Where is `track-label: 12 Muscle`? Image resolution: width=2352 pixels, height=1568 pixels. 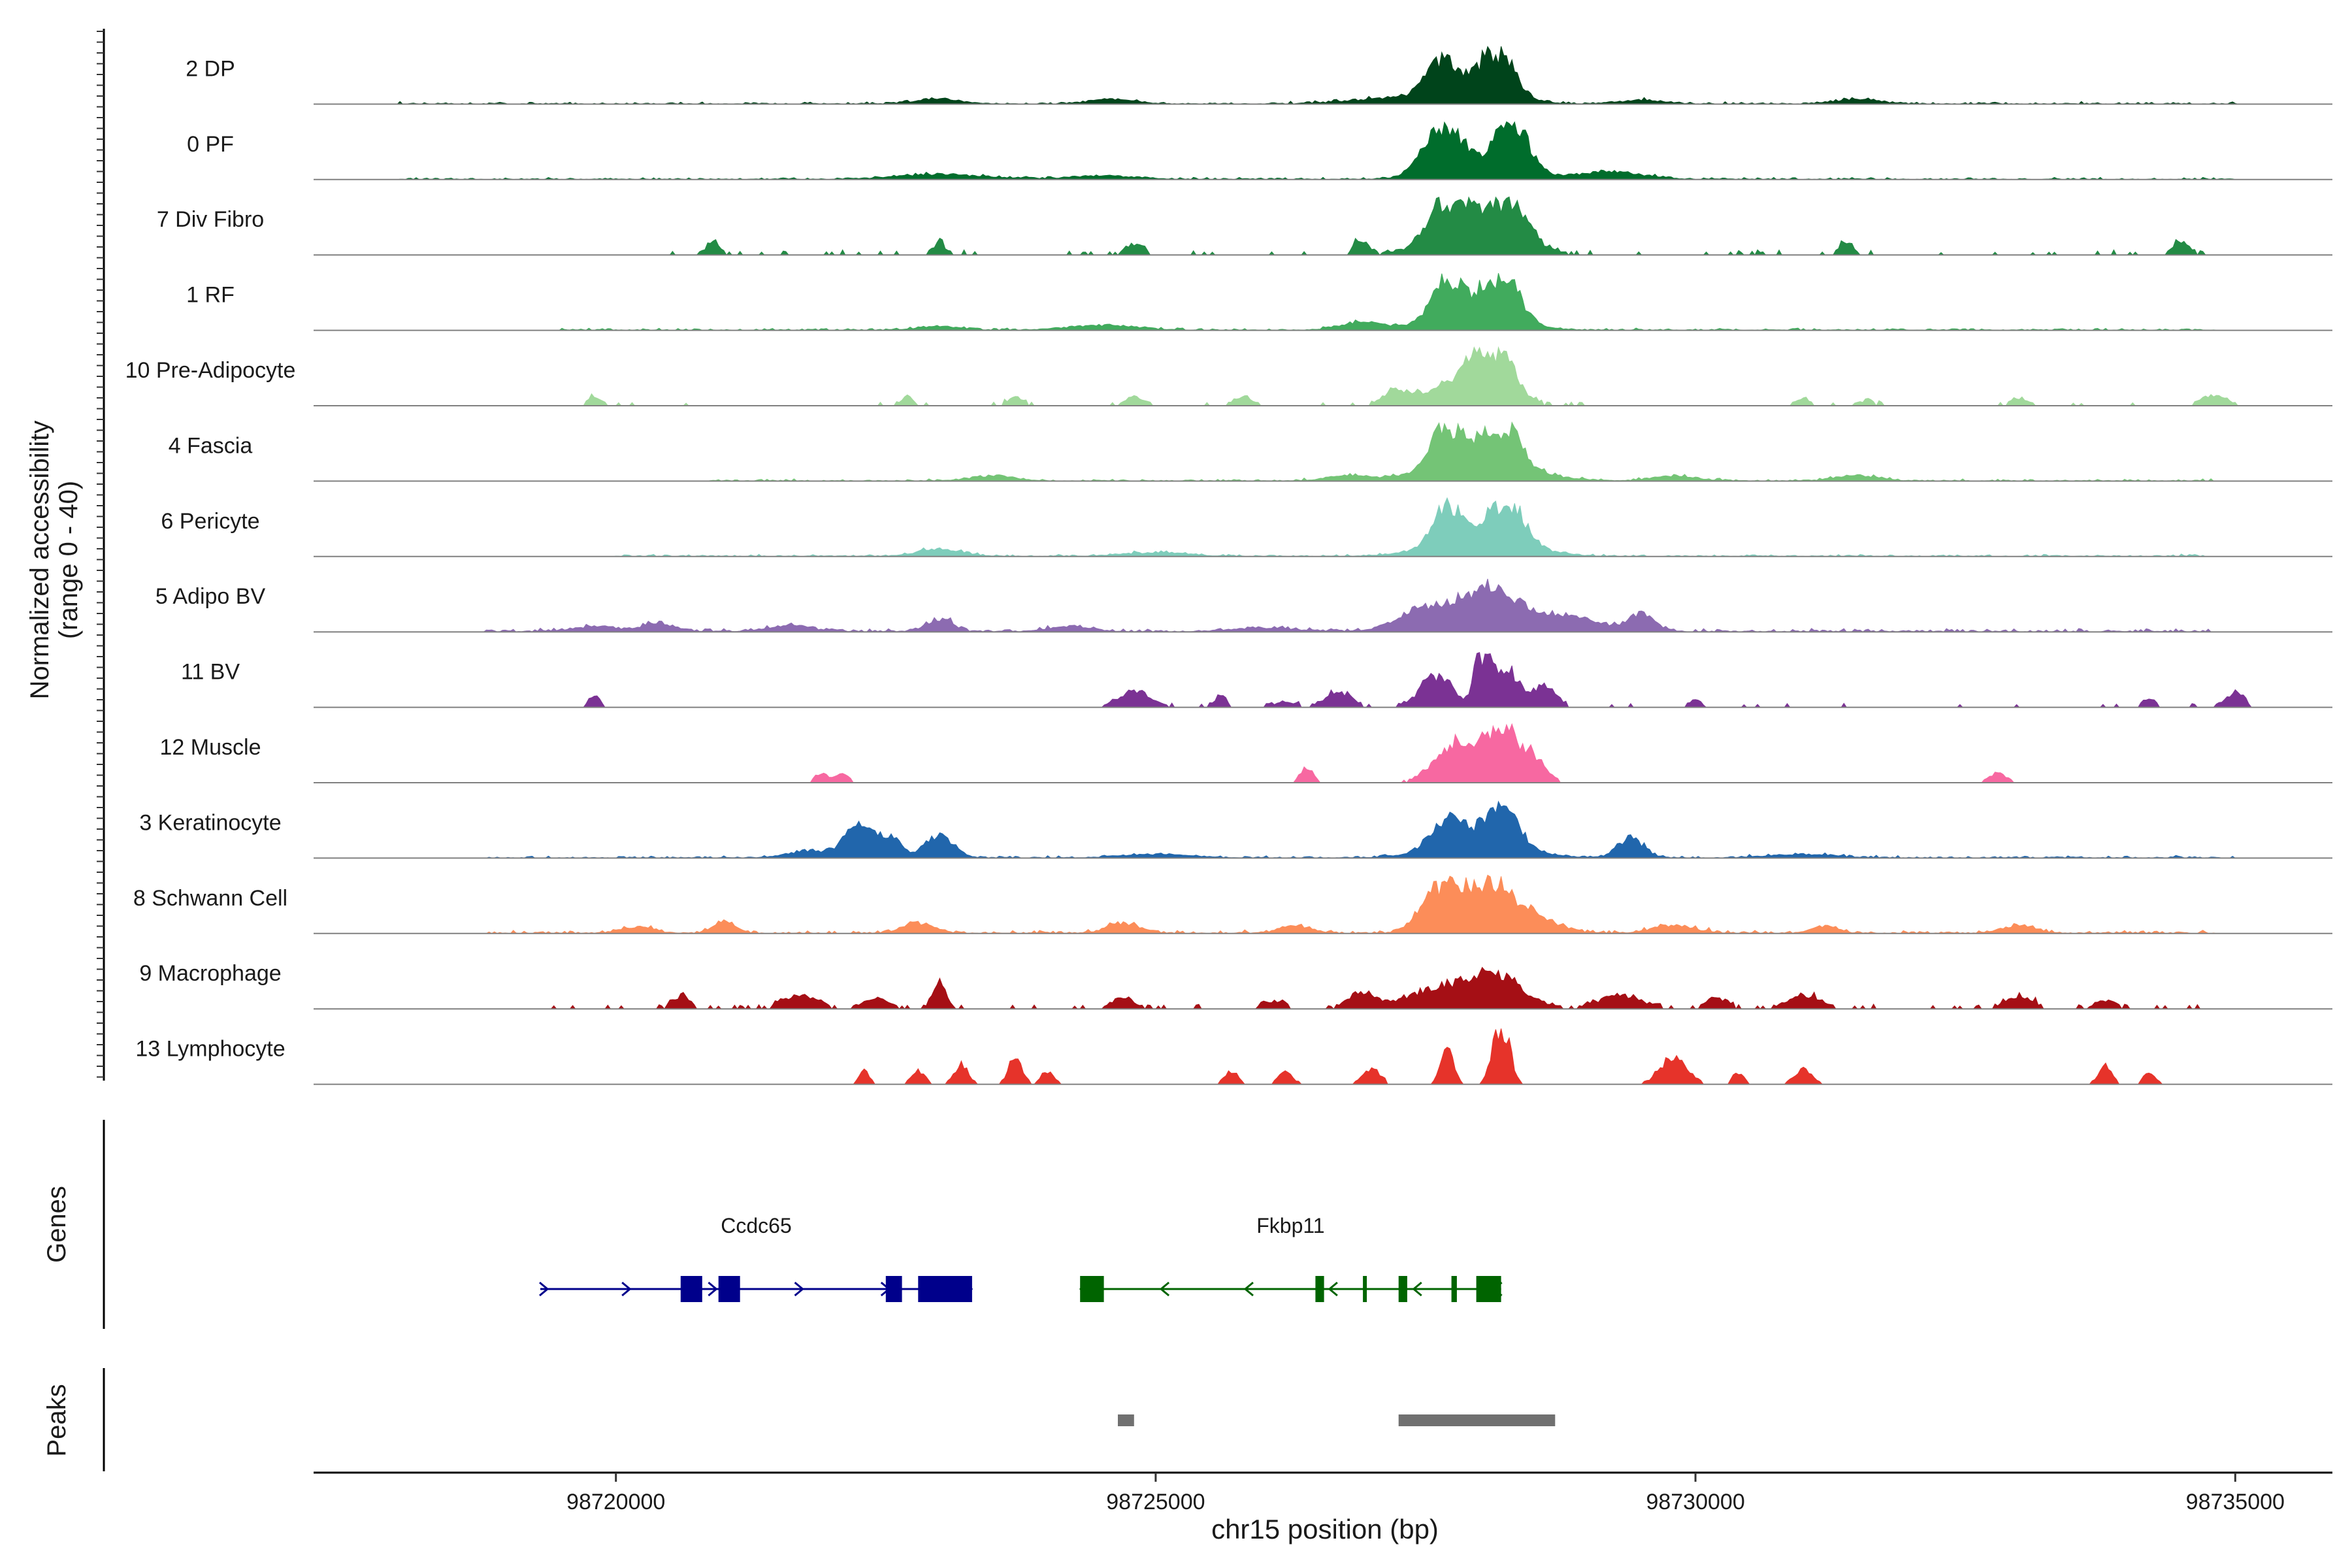
track-label: 12 Muscle is located at coordinates (210, 747).